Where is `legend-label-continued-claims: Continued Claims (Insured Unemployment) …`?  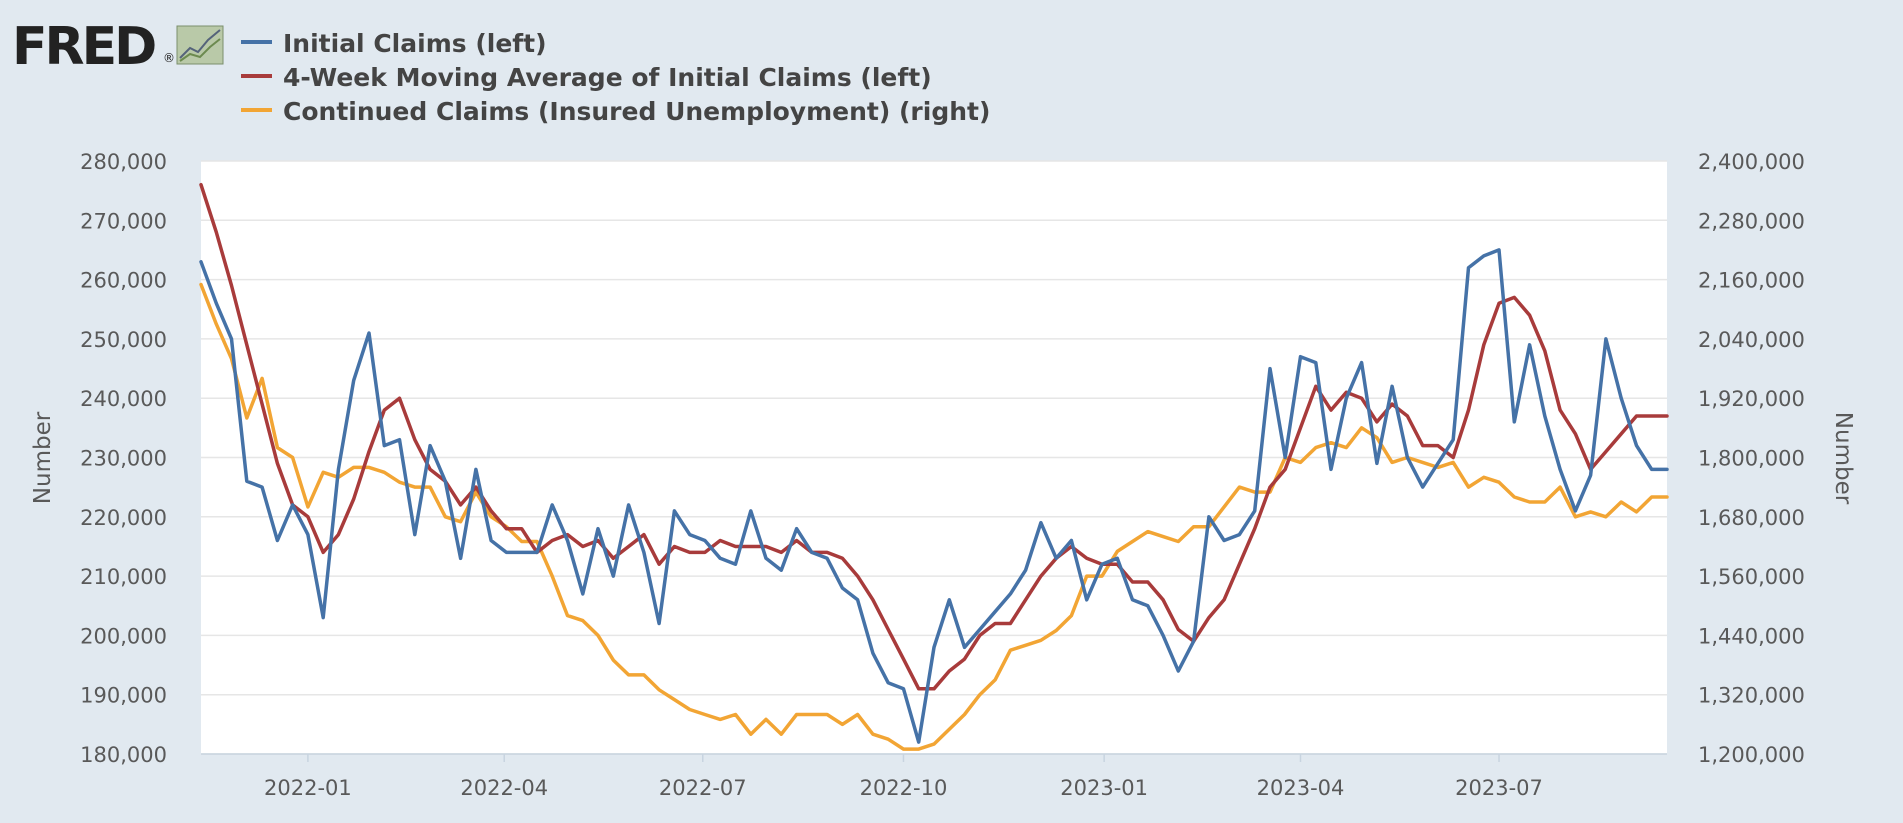
legend-label-continued-claims: Continued Claims (Insured Unemployment) … is located at coordinates (636, 111).